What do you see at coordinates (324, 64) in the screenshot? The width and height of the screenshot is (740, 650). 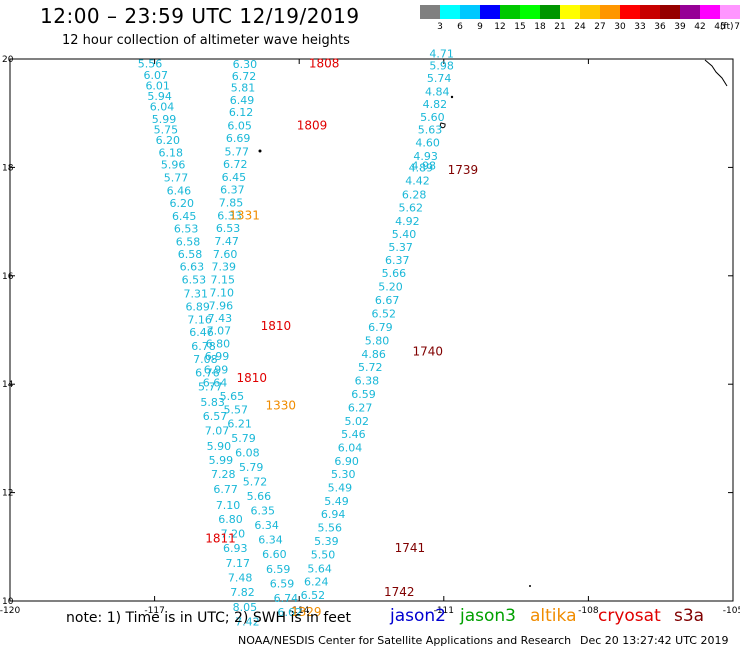 I see `time-label: 1808` at bounding box center [324, 64].